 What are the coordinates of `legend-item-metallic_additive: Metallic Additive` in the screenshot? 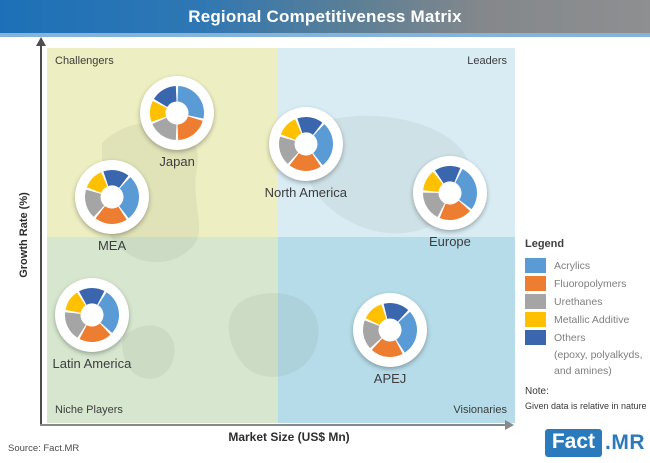 It's located at (587, 319).